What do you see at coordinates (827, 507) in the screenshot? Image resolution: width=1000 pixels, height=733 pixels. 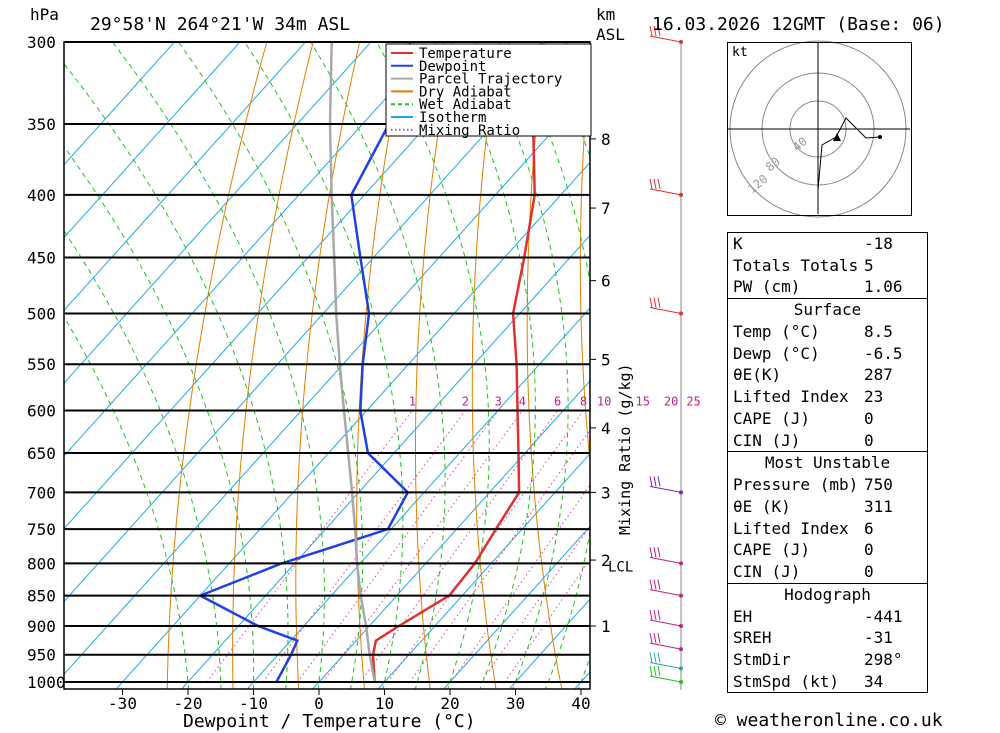 I see `most-unstable-row: θE (K) 311` at bounding box center [827, 507].